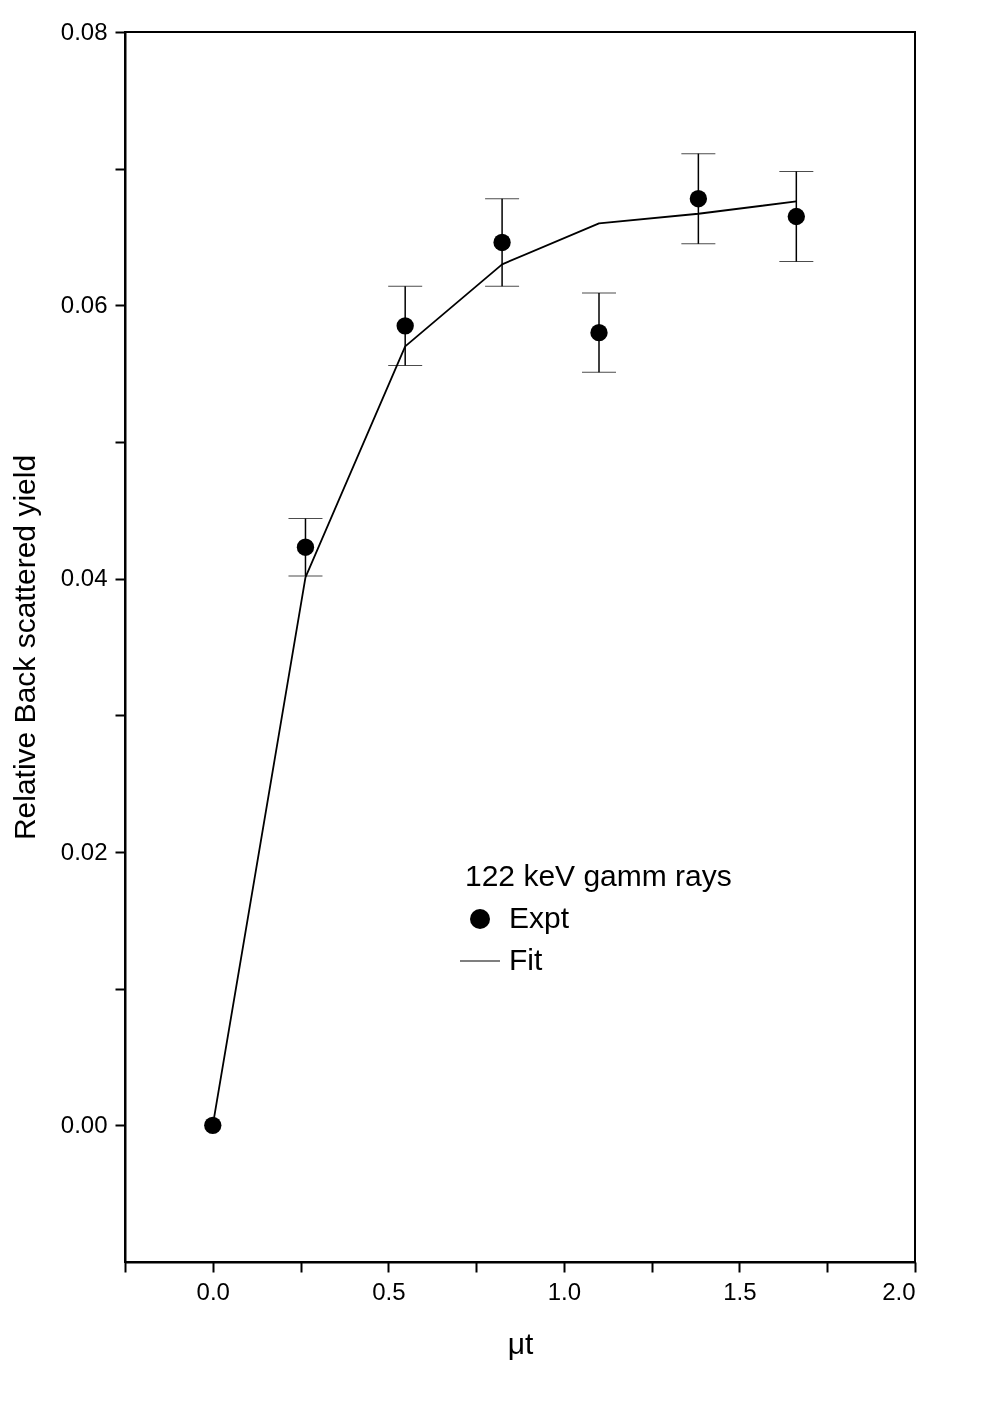 This screenshot has width=999, height=1401. Describe the element at coordinates (740, 1291) in the screenshot. I see `x-tick-label: 1.5` at that location.